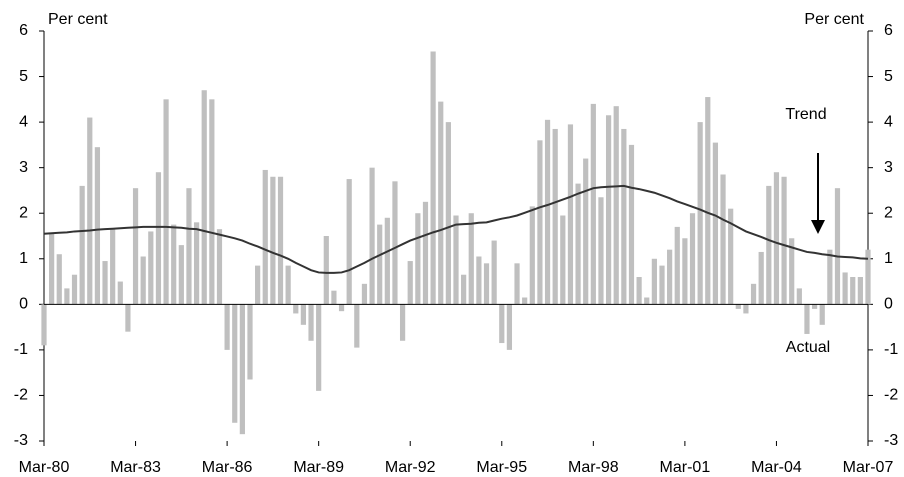  Describe the element at coordinates (808, 347) in the screenshot. I see `annotation: Actual` at that location.